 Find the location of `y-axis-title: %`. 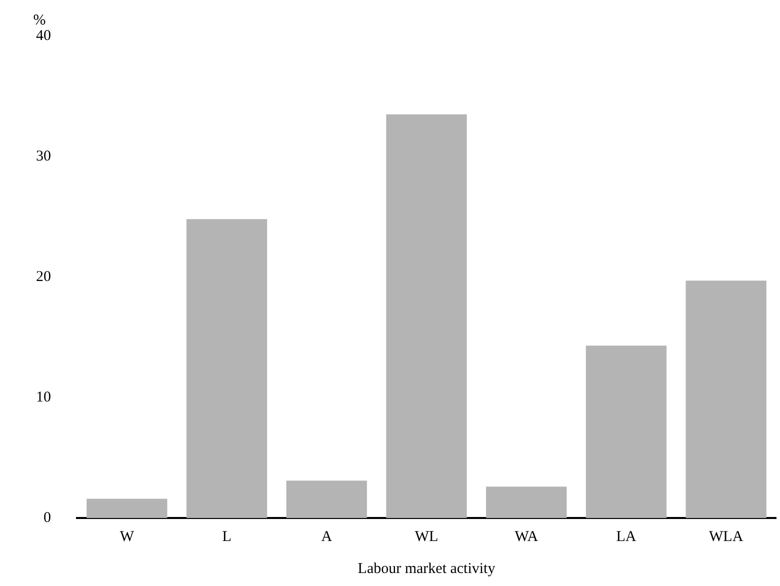

y-axis-title: % is located at coordinates (39, 20).